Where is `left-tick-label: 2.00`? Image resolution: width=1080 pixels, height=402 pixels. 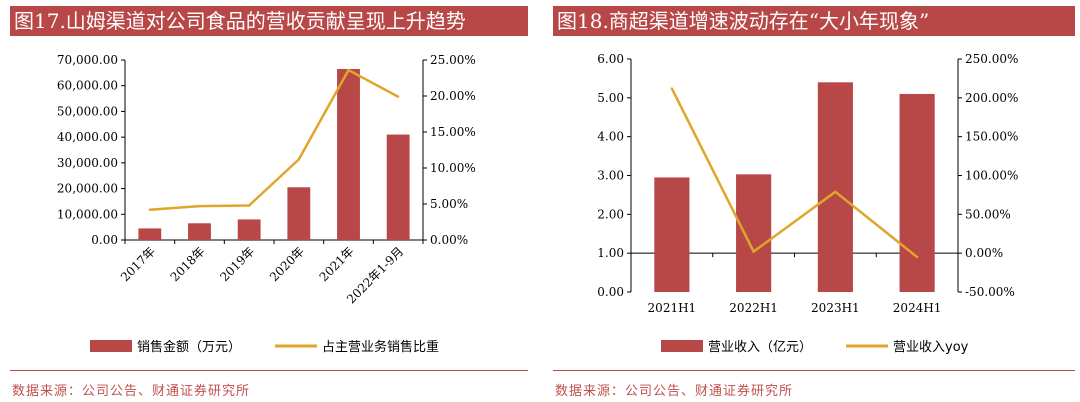 left-tick-label: 2.00 is located at coordinates (610, 214).